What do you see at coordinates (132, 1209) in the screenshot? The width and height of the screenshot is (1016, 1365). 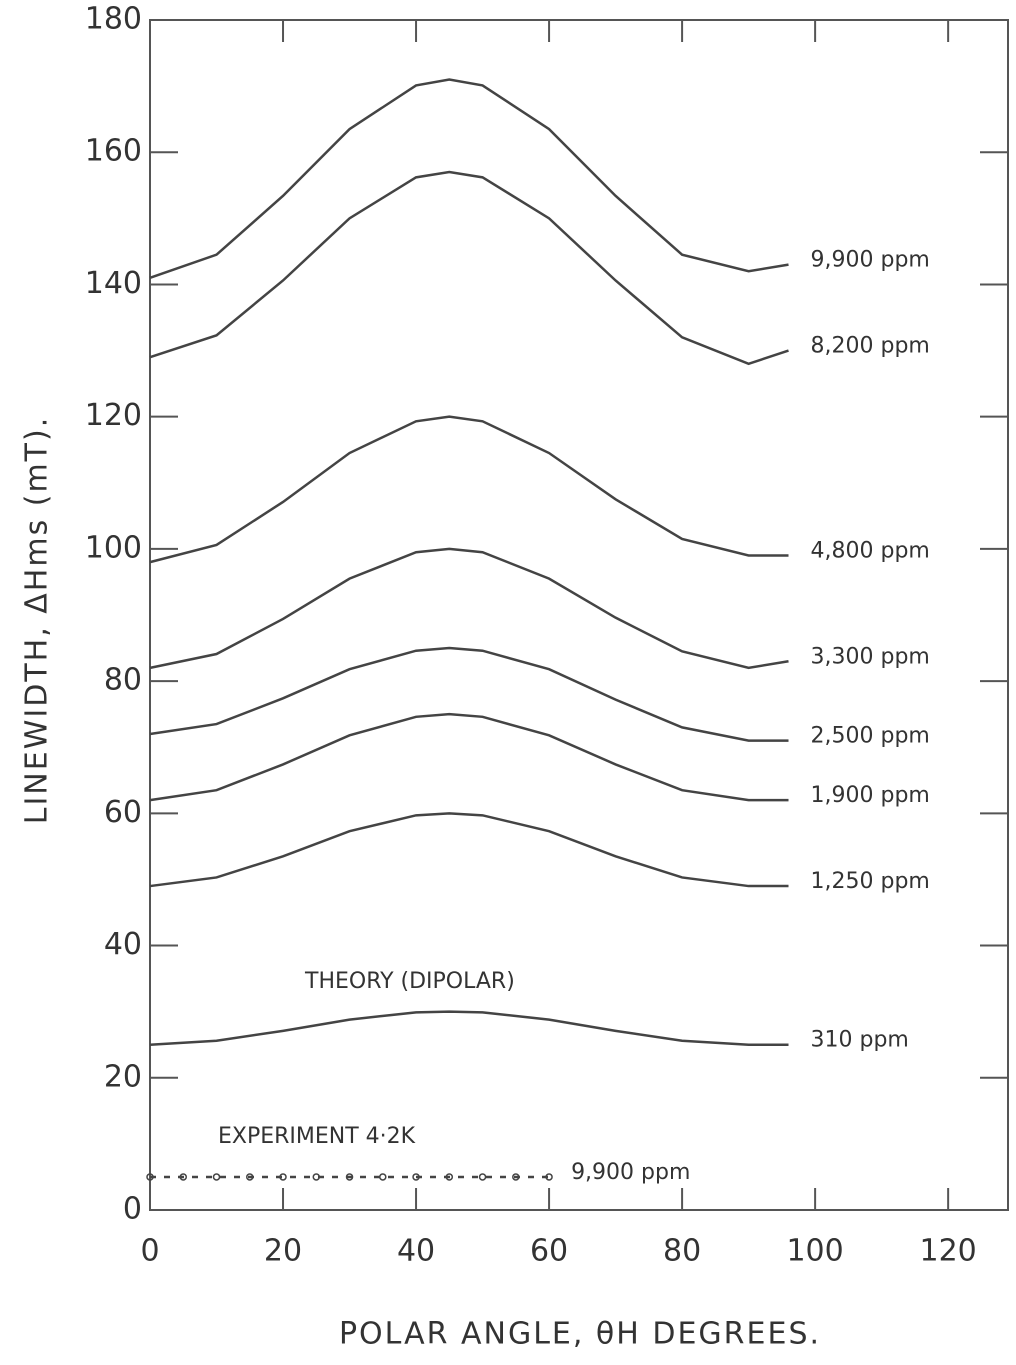 I see `y-tick-label: 0` at bounding box center [132, 1209].